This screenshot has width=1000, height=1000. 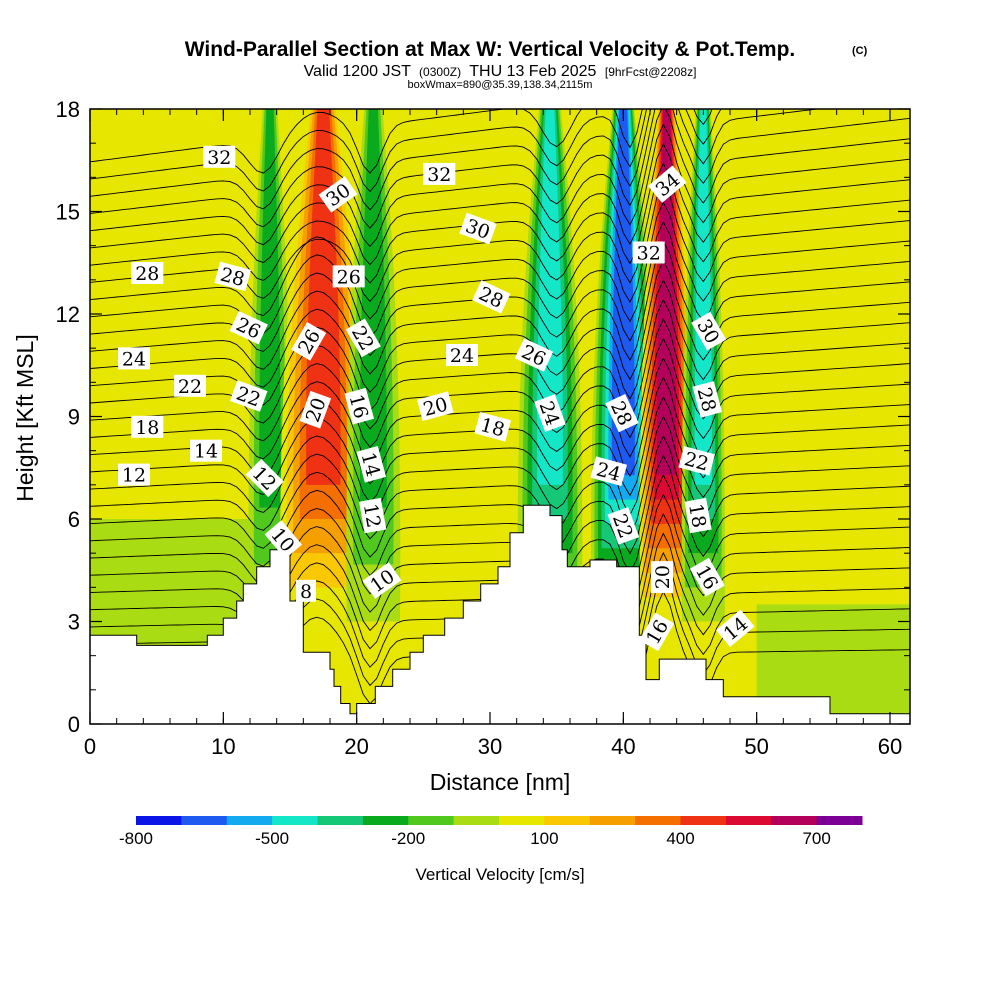 I want to click on x-tick-label: 40, so click(x=623, y=746).